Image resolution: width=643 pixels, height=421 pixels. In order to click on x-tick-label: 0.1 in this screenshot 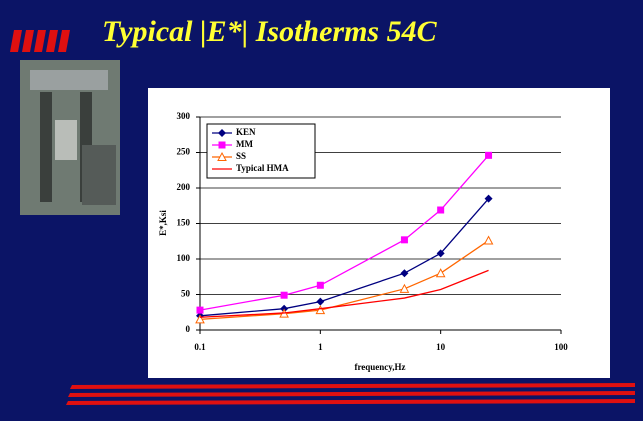, I will do `click(200, 347)`.